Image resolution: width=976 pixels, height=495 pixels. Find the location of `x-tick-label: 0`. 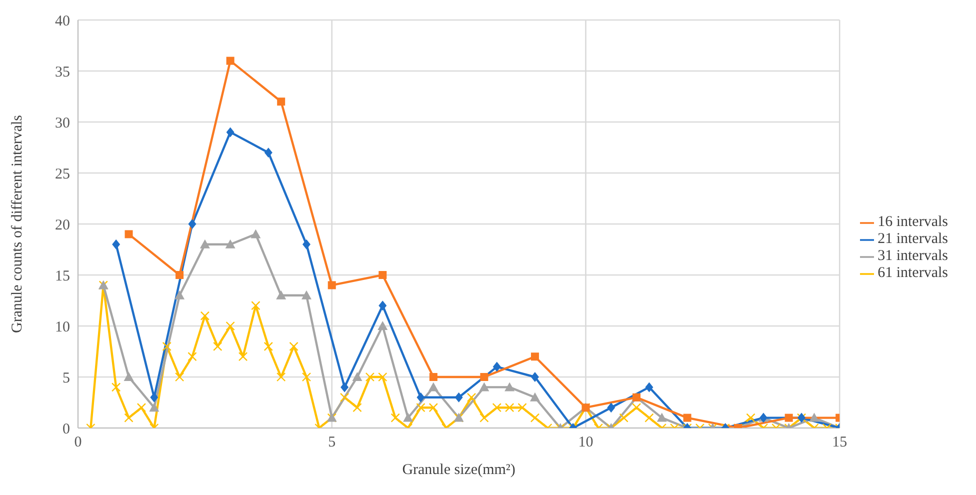

x-tick-label: 0 is located at coordinates (78, 442).